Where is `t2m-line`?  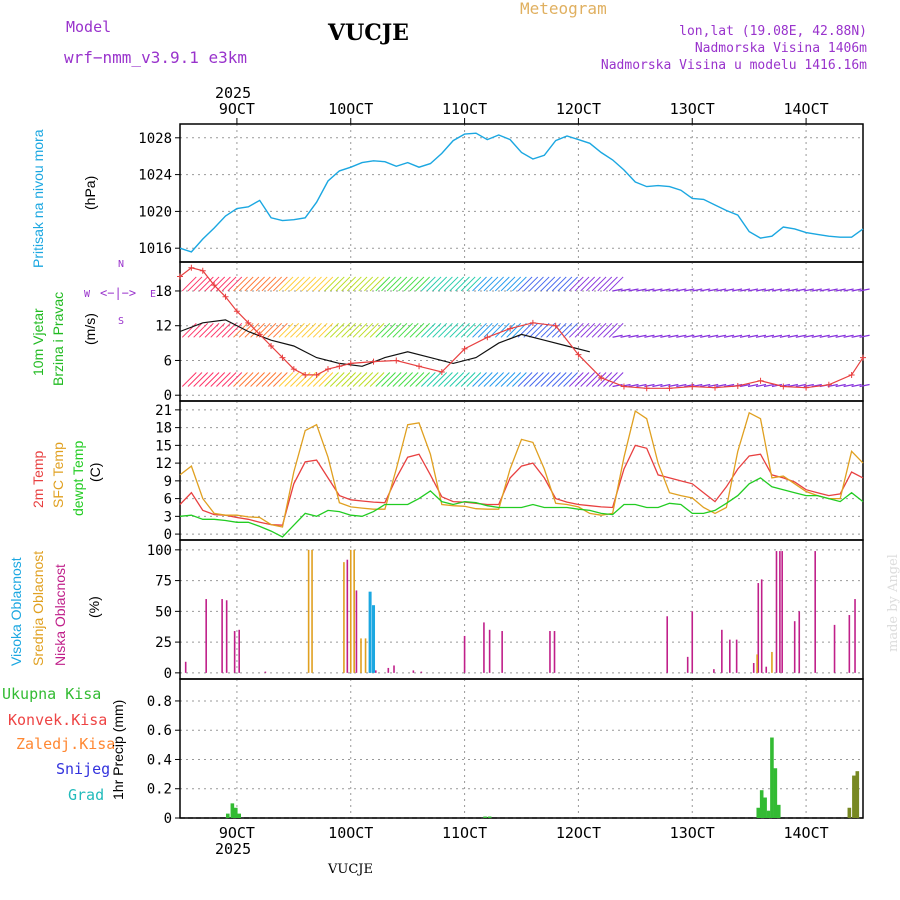 t2m-line is located at coordinates (521, 485).